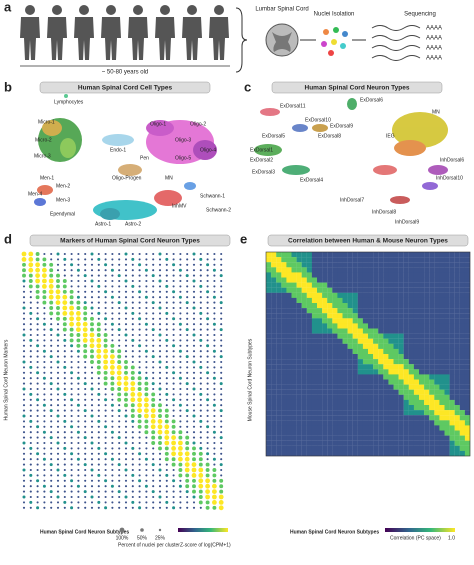 The height and width of the screenshot is (565, 474). What do you see at coordinates (434, 29) in the screenshot?
I see `read: AAAA` at bounding box center [434, 29].